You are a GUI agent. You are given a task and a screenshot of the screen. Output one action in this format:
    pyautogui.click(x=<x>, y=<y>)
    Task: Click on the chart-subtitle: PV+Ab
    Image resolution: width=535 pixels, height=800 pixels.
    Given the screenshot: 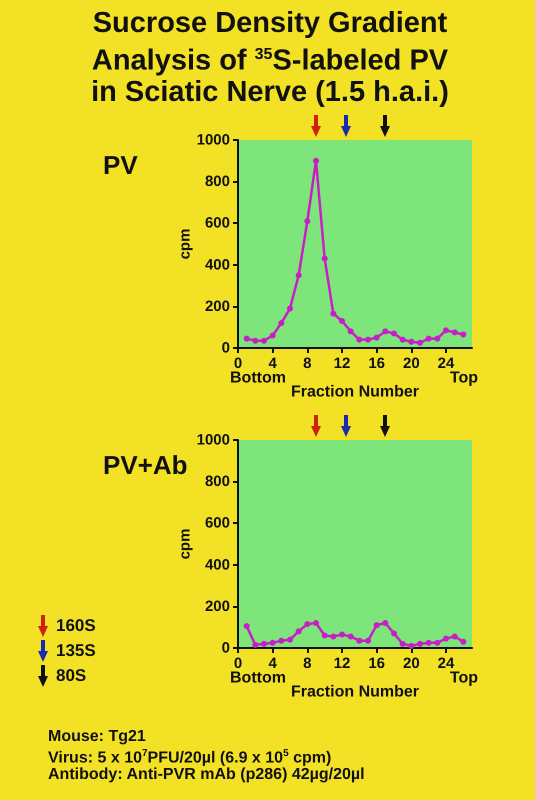 What is the action you would take?
    pyautogui.click(x=145, y=465)
    